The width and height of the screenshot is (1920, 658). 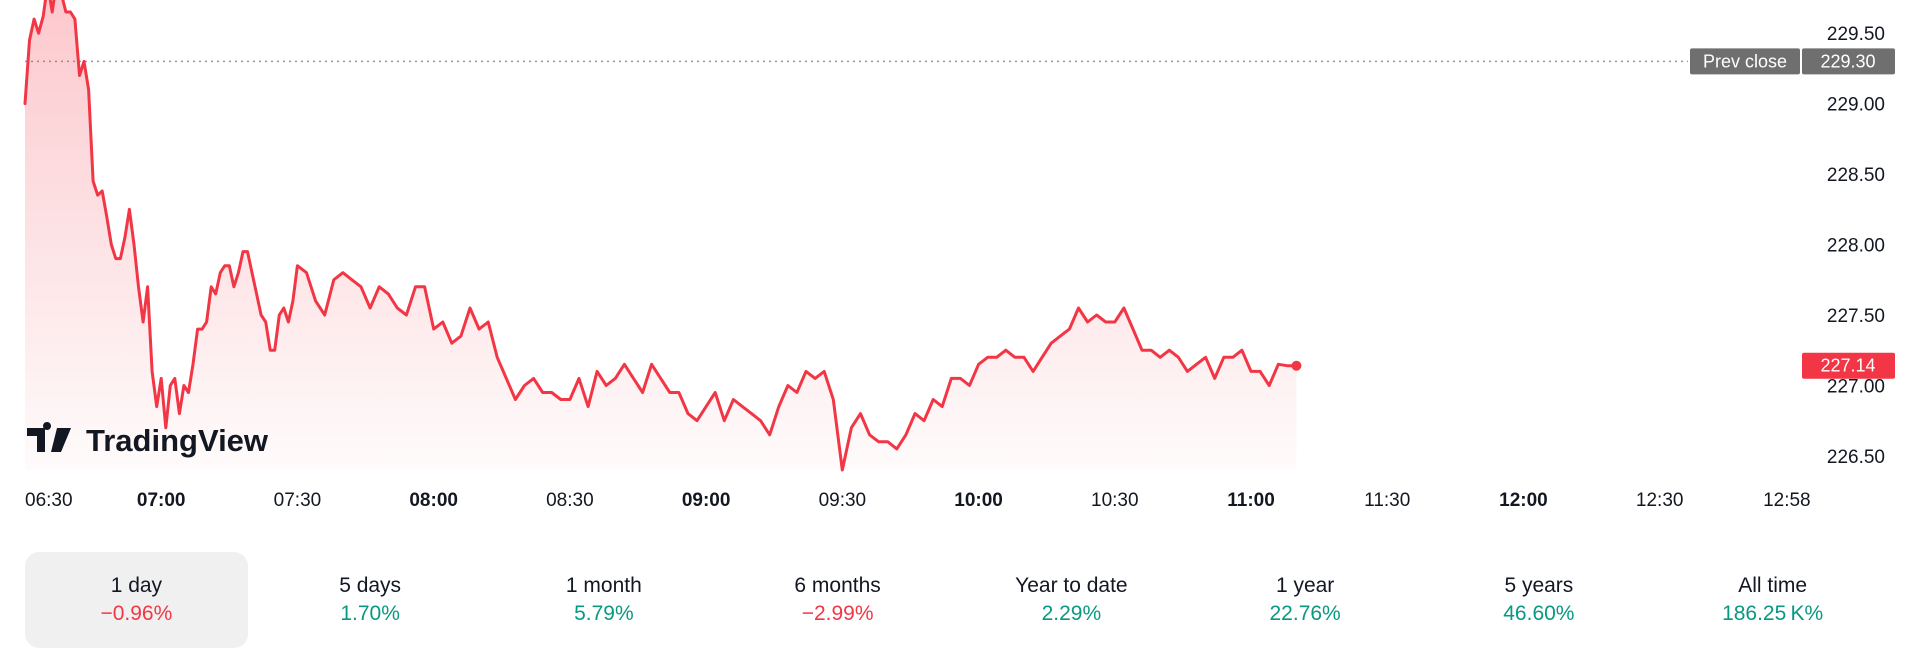 I want to click on tradingview-wordmark: TradingView, so click(x=177, y=440).